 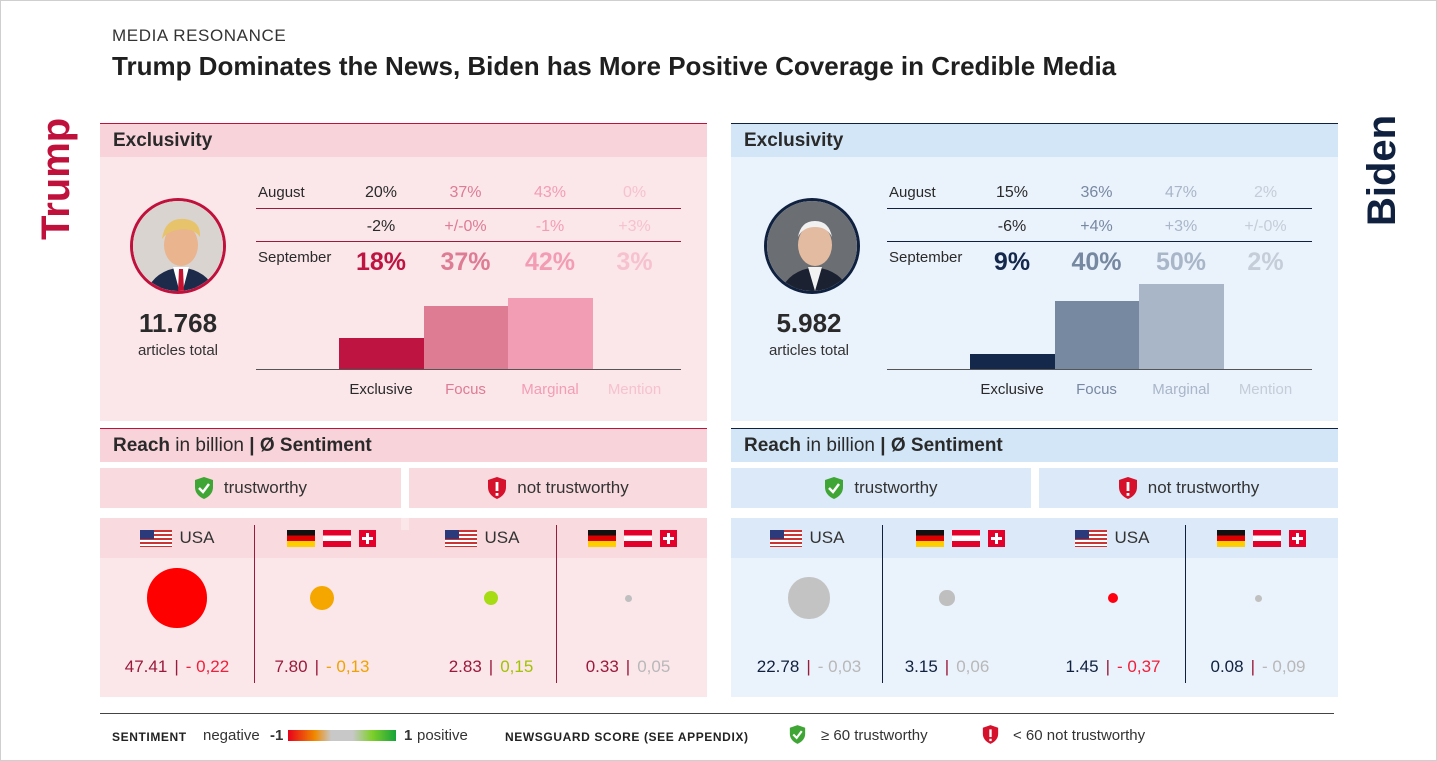 I want to click on biden-avatar, so click(x=812, y=246).